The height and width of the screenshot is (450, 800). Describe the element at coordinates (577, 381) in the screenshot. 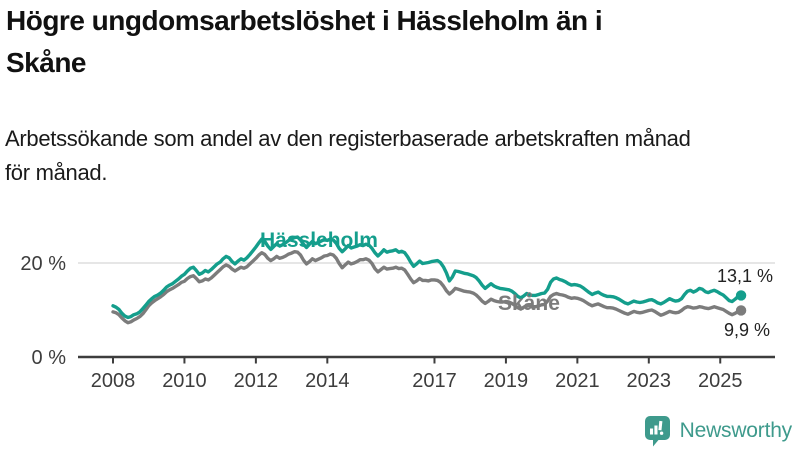

I see `x-axis-label: 2021` at that location.